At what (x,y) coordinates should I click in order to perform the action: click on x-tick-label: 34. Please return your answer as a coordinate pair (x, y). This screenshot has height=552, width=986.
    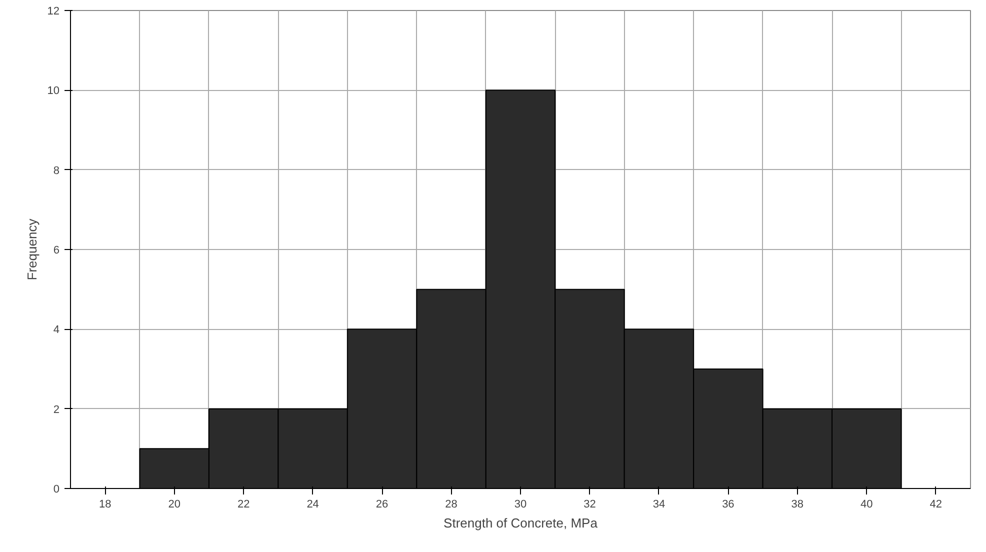
    Looking at the image, I should click on (659, 504).